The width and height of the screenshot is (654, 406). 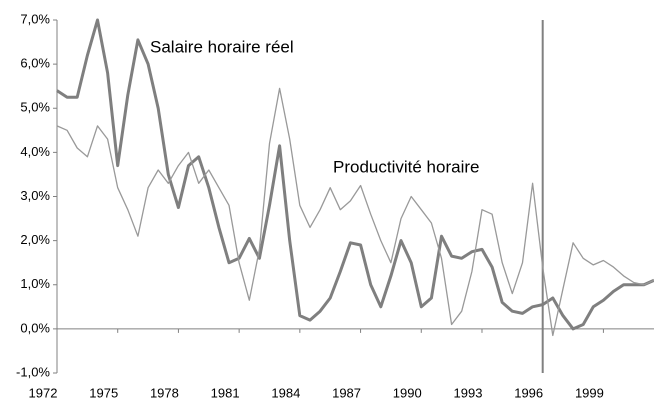 What do you see at coordinates (35, 283) in the screenshot?
I see `y-tick-label: 1,0%` at bounding box center [35, 283].